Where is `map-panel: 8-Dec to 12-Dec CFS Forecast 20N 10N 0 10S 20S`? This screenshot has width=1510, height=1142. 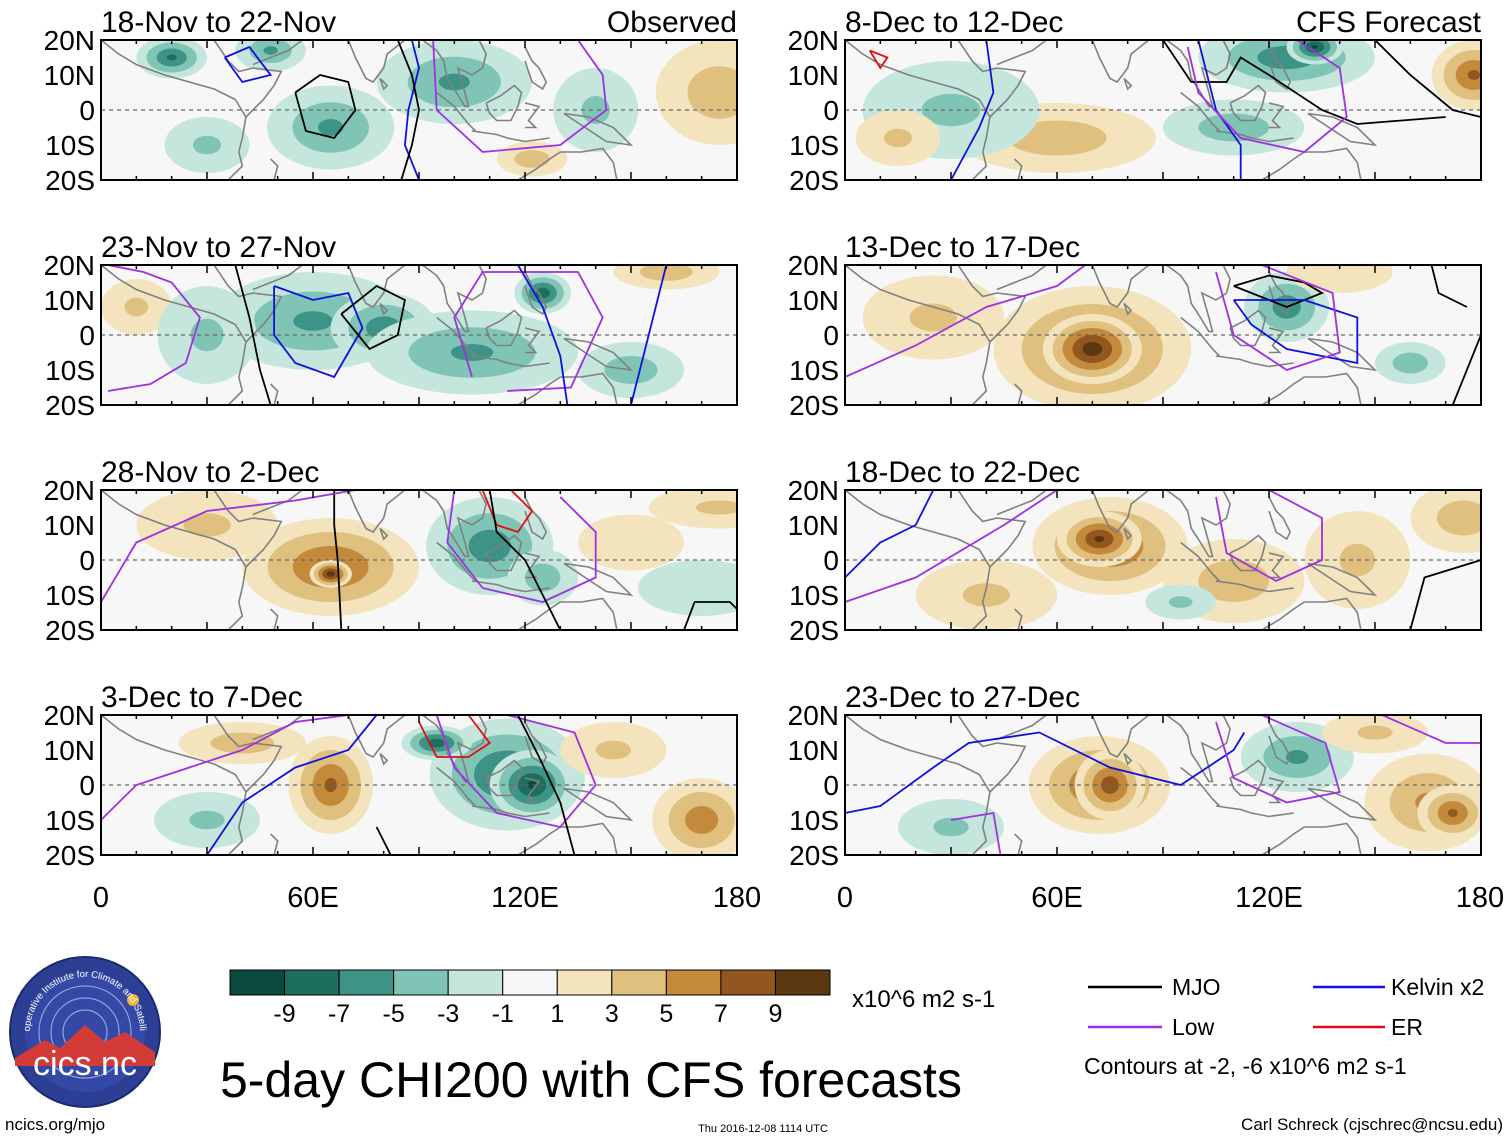 map-panel: 8-Dec to 12-Dec CFS Forecast 20N 10N 0 10S 20S is located at coordinates (1135, 101).